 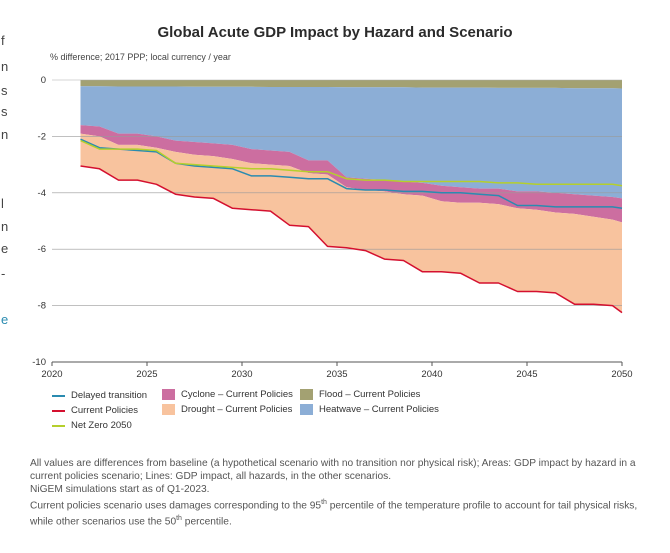 I want to click on edge-glyph: -, so click(x=3, y=273).